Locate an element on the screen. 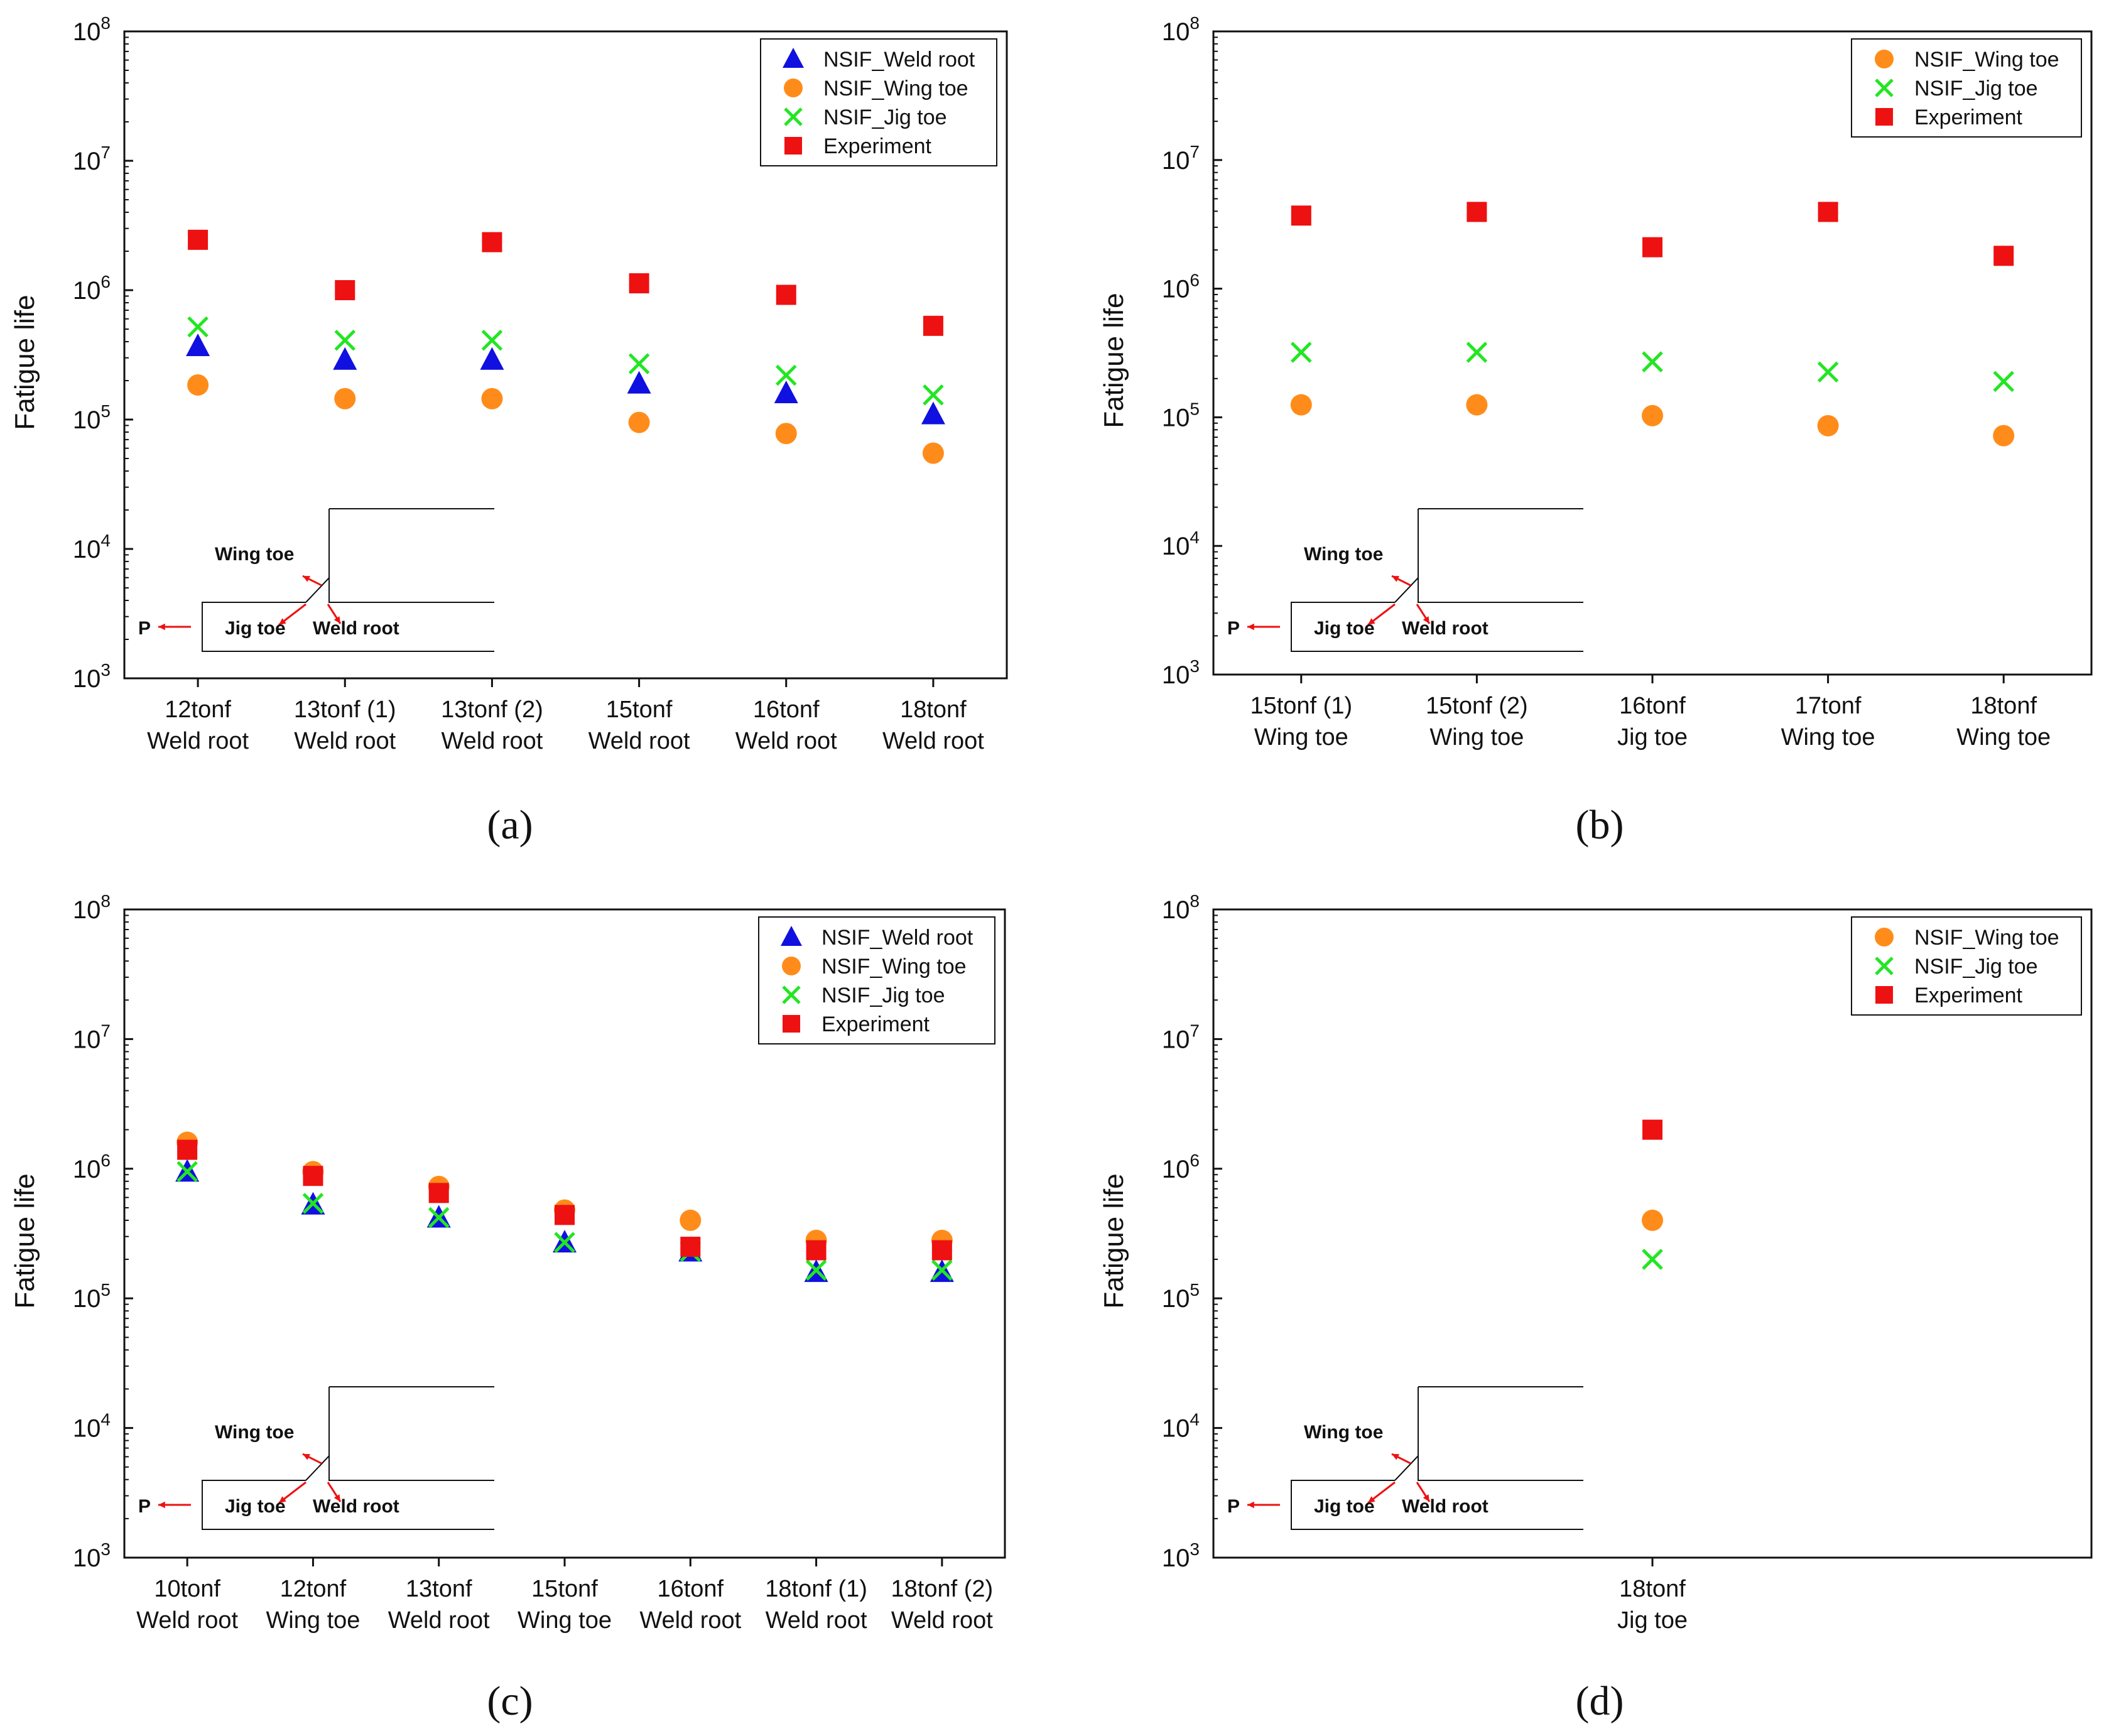 Image resolution: width=2104 pixels, height=1736 pixels. x-tick-label-load: 13tonf (1) is located at coordinates (345, 710).